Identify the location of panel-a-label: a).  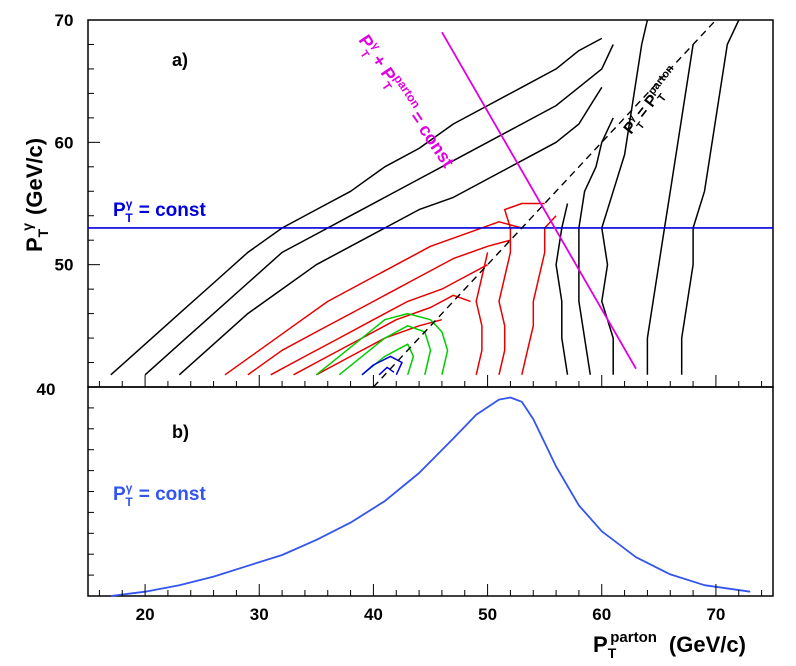
(180, 60).